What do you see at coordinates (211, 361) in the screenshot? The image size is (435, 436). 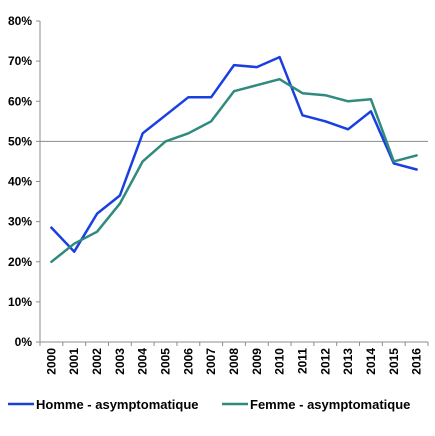 I see `x-tick-label: 2007` at bounding box center [211, 361].